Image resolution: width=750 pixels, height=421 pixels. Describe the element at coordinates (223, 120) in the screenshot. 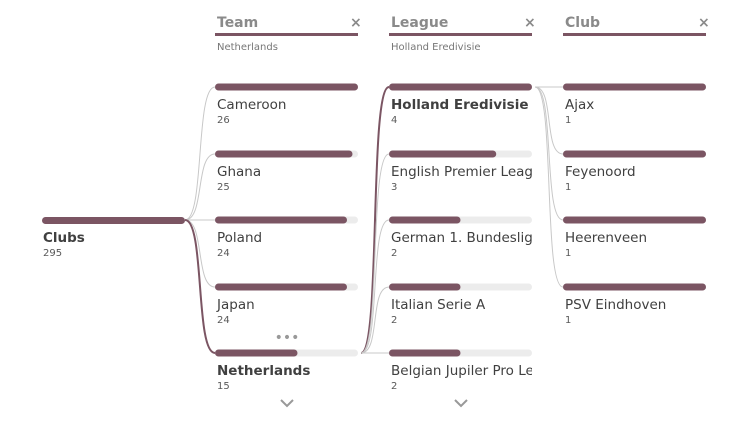

I see `node-value: 26` at that location.